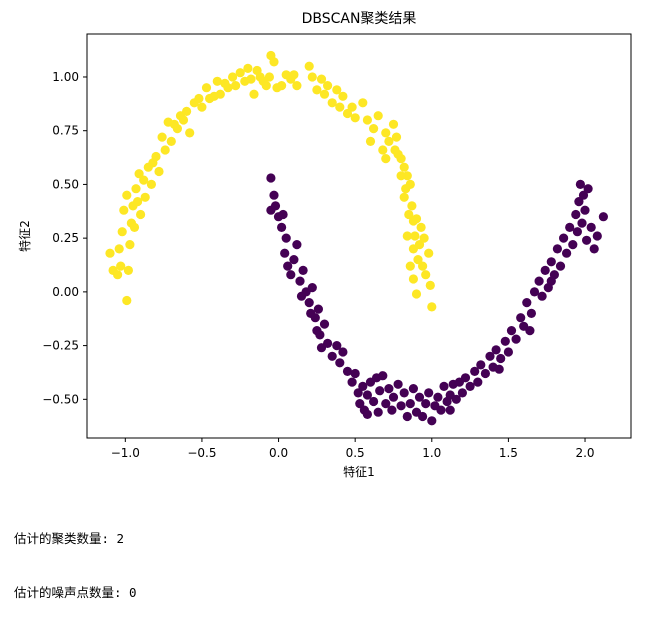 This screenshot has width=665, height=620. What do you see at coordinates (359, 19) in the screenshot?
I see `chart-title: DBSCAN聚类结果` at bounding box center [359, 19].